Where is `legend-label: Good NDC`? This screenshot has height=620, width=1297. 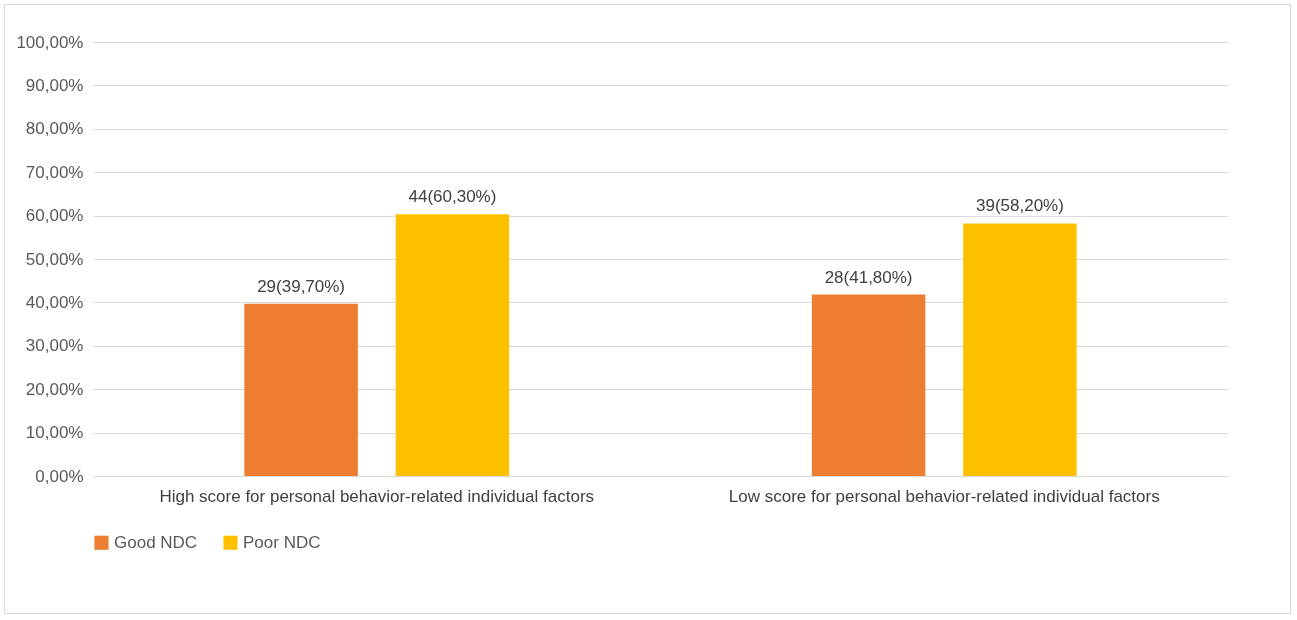 legend-label: Good NDC is located at coordinates (156, 542).